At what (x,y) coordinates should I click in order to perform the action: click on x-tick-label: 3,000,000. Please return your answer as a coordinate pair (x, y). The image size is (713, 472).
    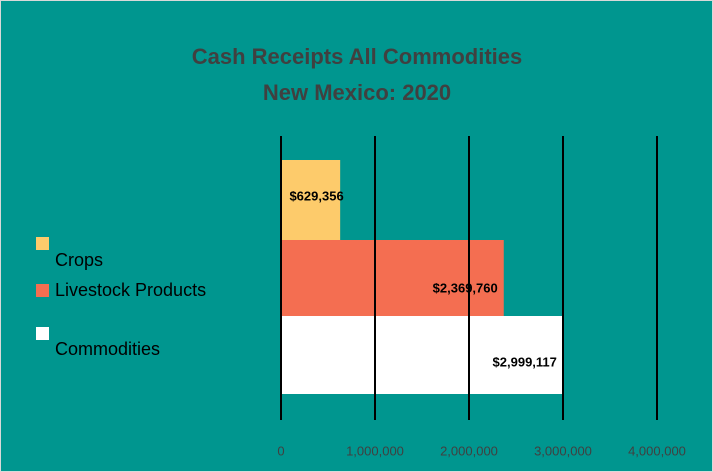
    Looking at the image, I should click on (563, 450).